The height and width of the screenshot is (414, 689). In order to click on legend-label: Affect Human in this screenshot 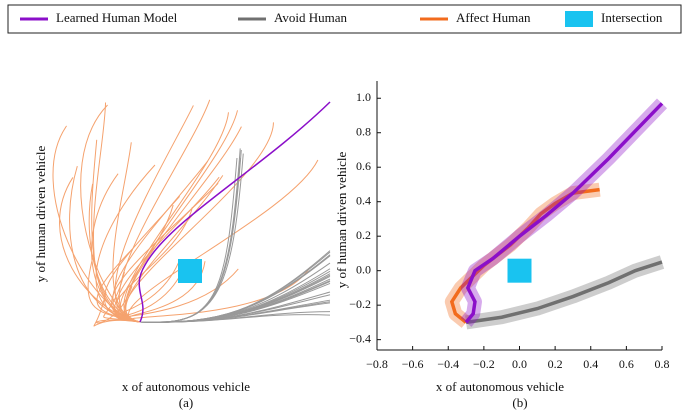, I will do `click(493, 17)`.